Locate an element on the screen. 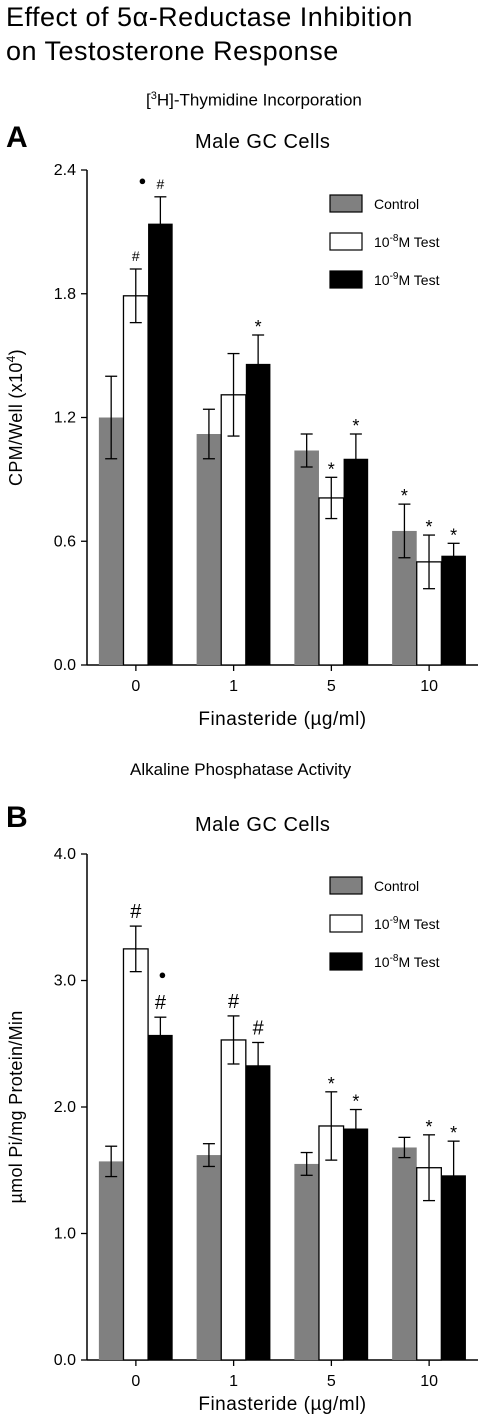  panel-b-chart-title: Male GC Cells is located at coordinates (263, 825).